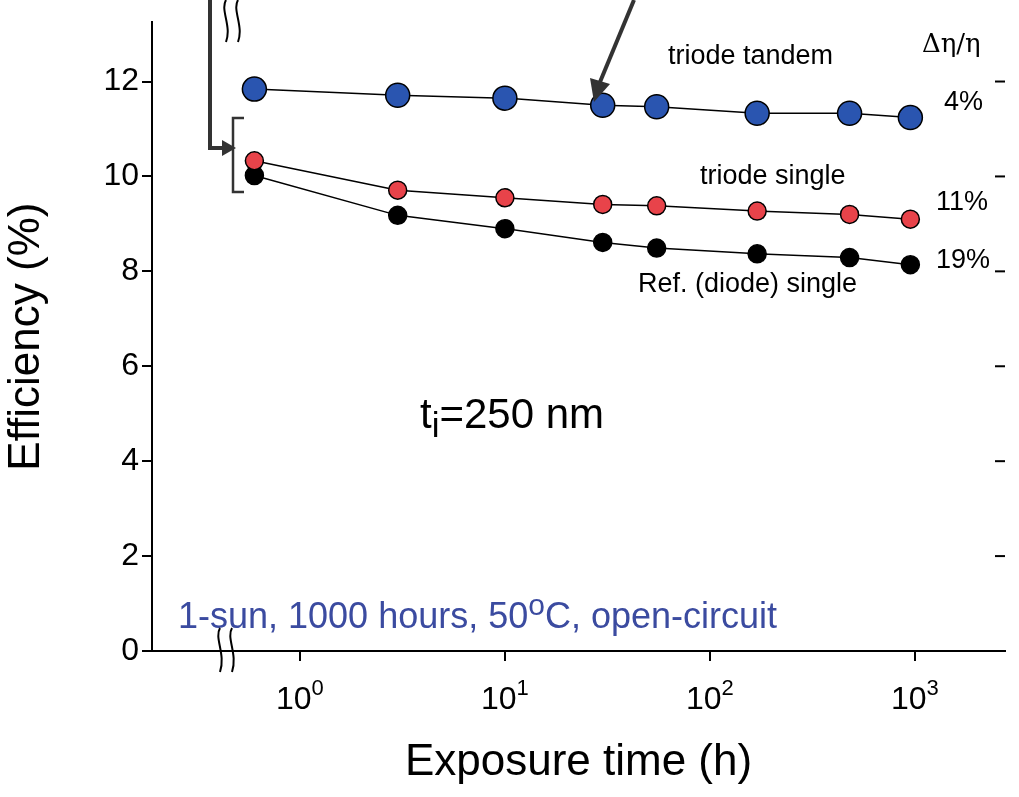  I want to click on y-tick-label: 10, so click(121, 174).